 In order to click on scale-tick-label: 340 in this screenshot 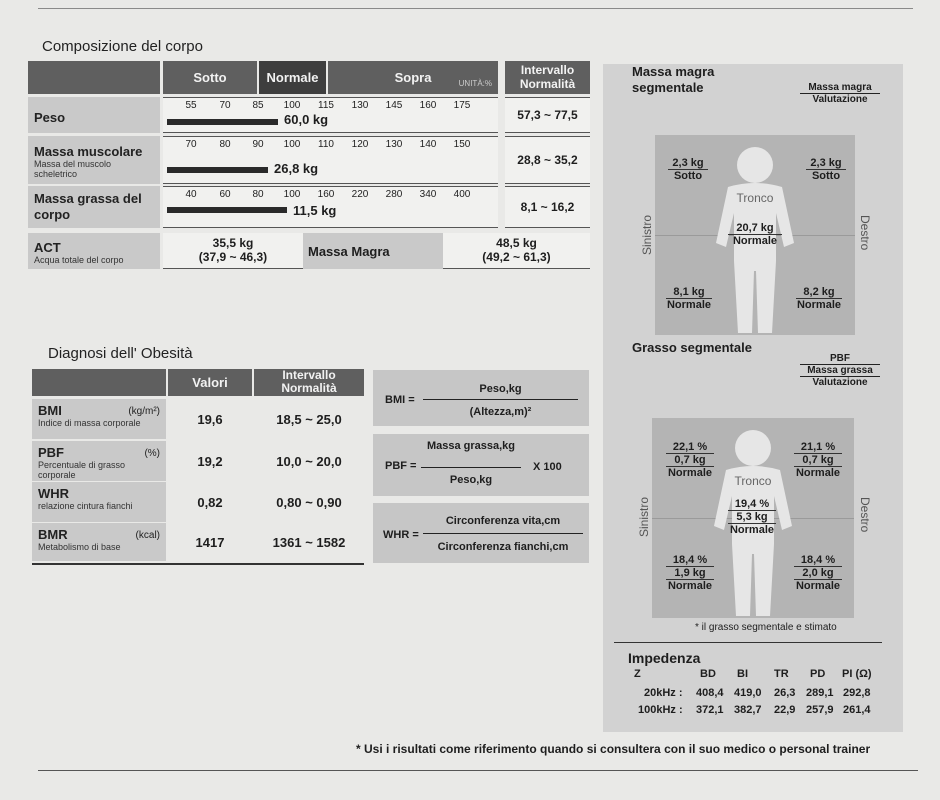, I will do `click(428, 194)`.